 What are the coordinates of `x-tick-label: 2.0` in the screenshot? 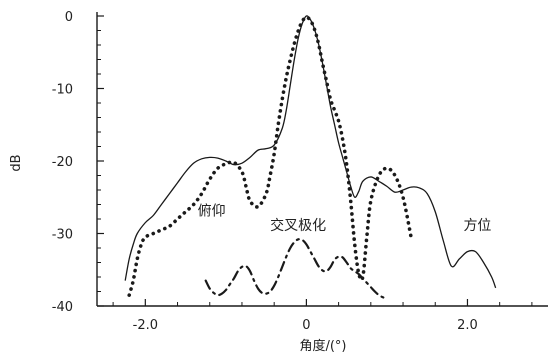 It's located at (467, 325).